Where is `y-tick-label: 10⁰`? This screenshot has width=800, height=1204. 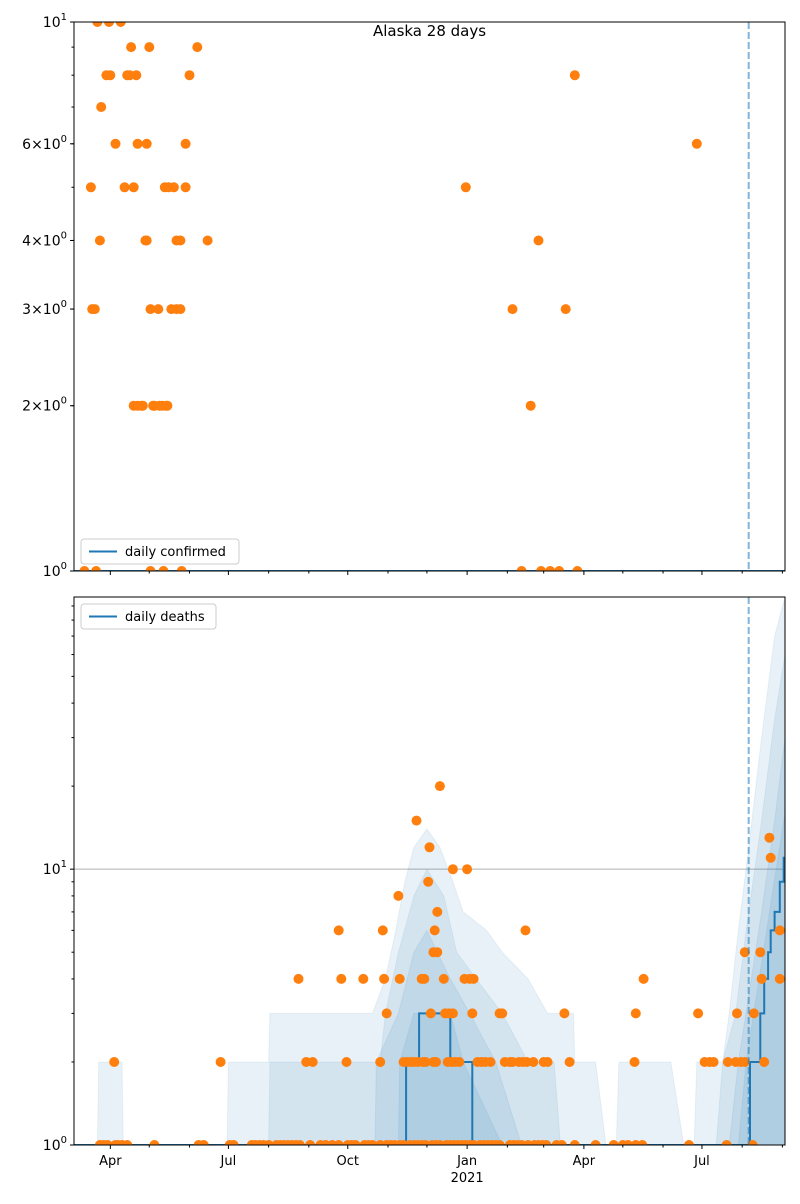
y-tick-label: 10⁰ is located at coordinates (55, 1144).